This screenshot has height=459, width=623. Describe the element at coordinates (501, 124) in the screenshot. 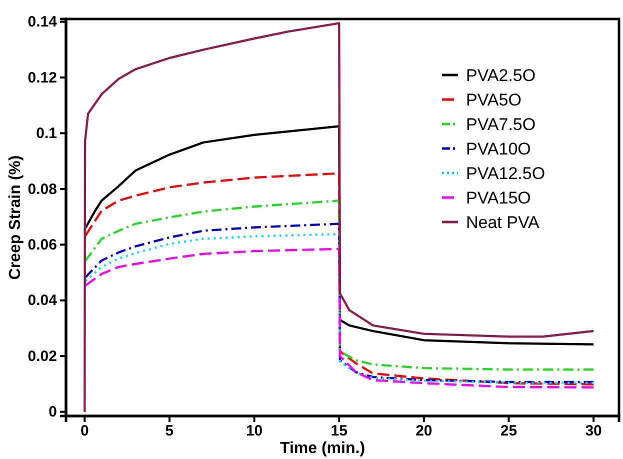

I see `legend-label: PVA7.5O` at that location.